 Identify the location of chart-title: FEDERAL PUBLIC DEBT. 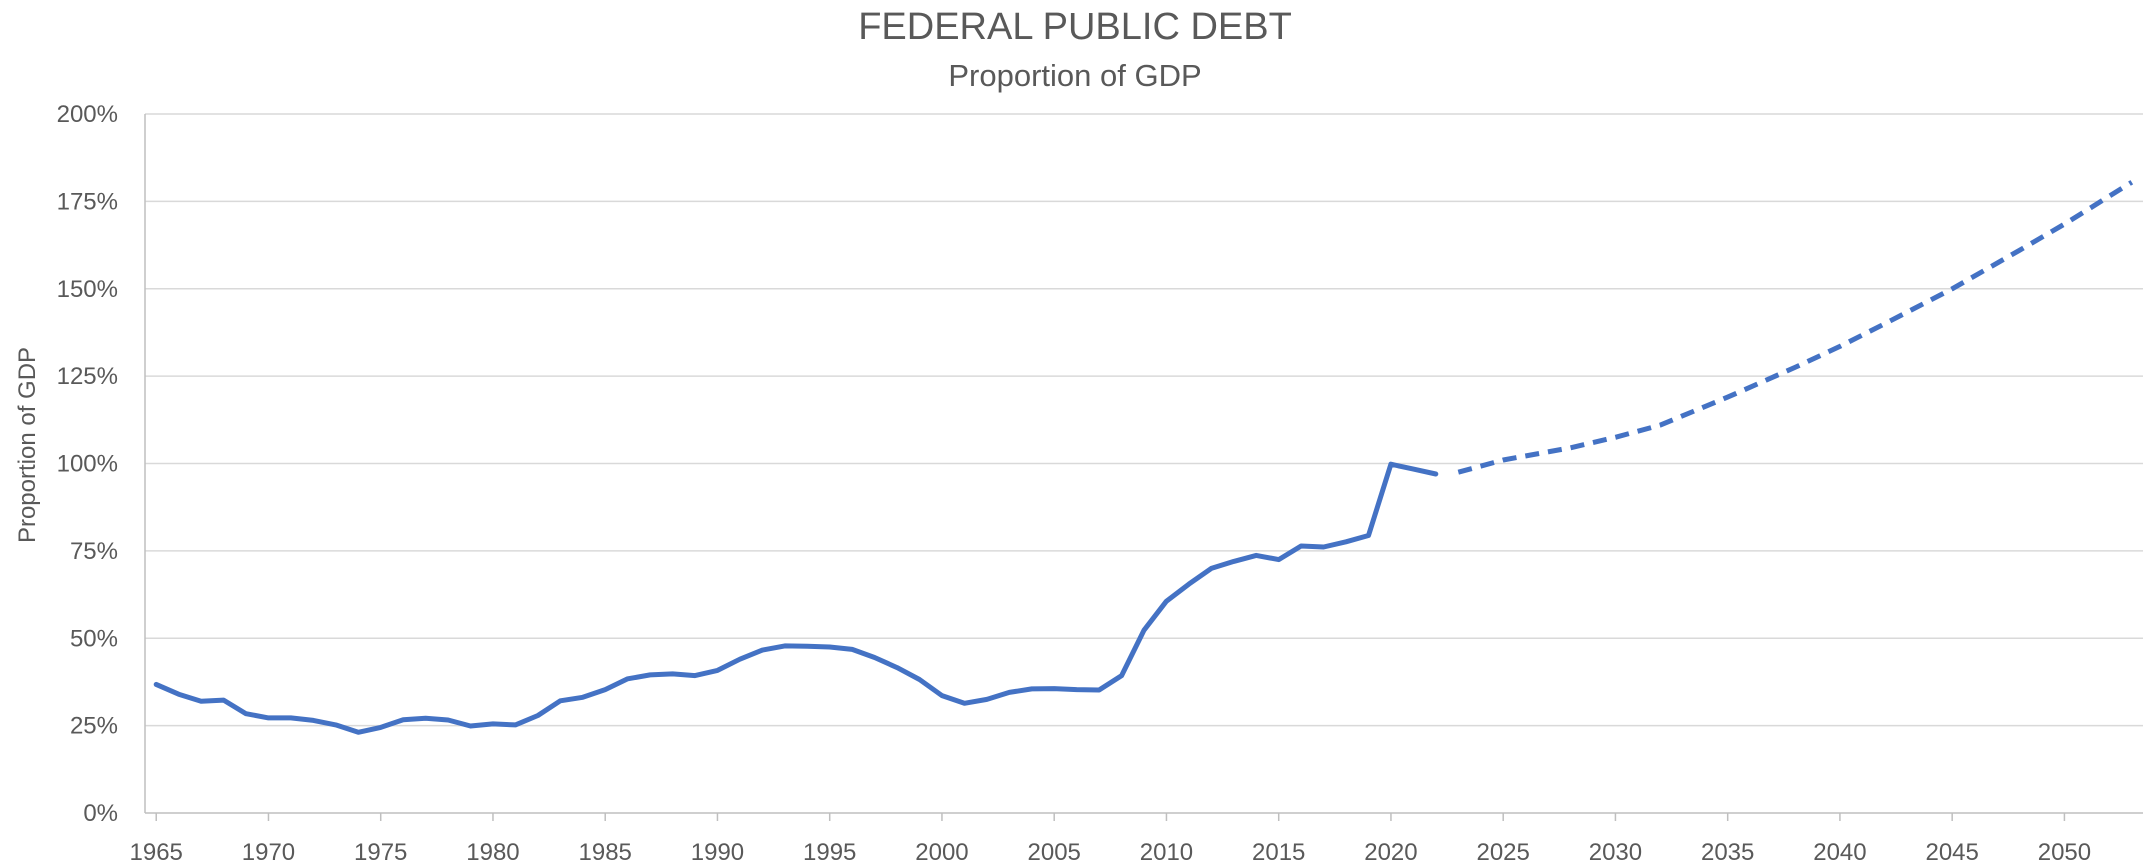
(1075, 27).